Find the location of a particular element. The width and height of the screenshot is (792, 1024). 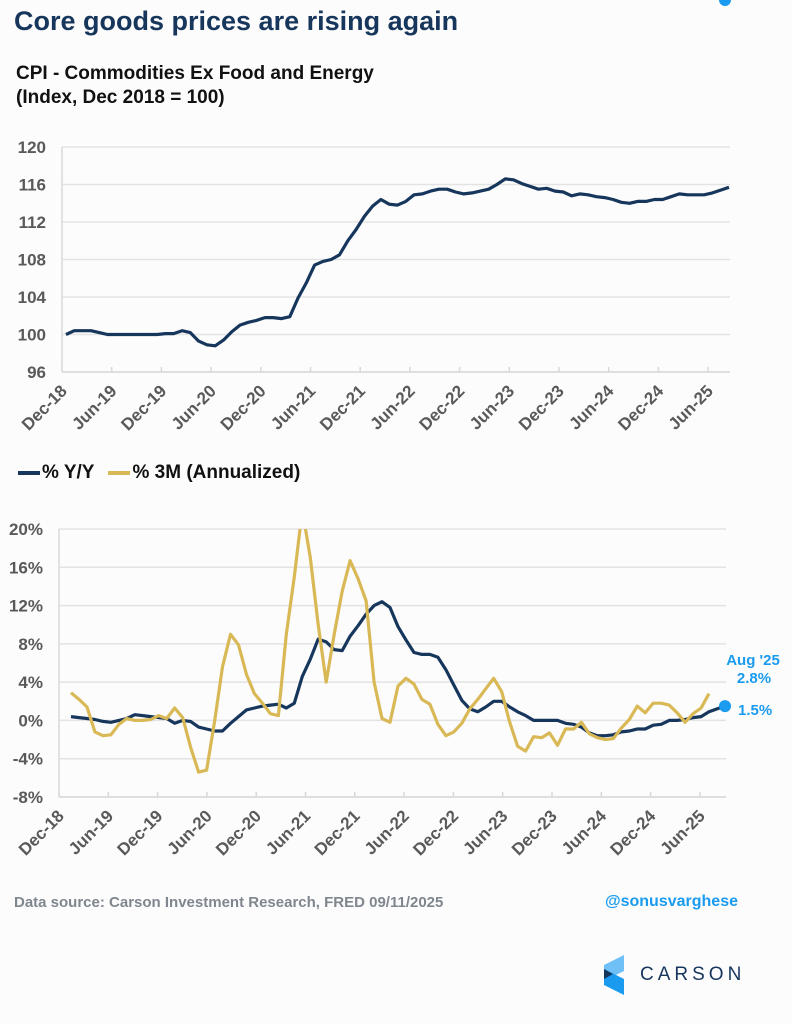

series-line-y-y is located at coordinates (398, 669).